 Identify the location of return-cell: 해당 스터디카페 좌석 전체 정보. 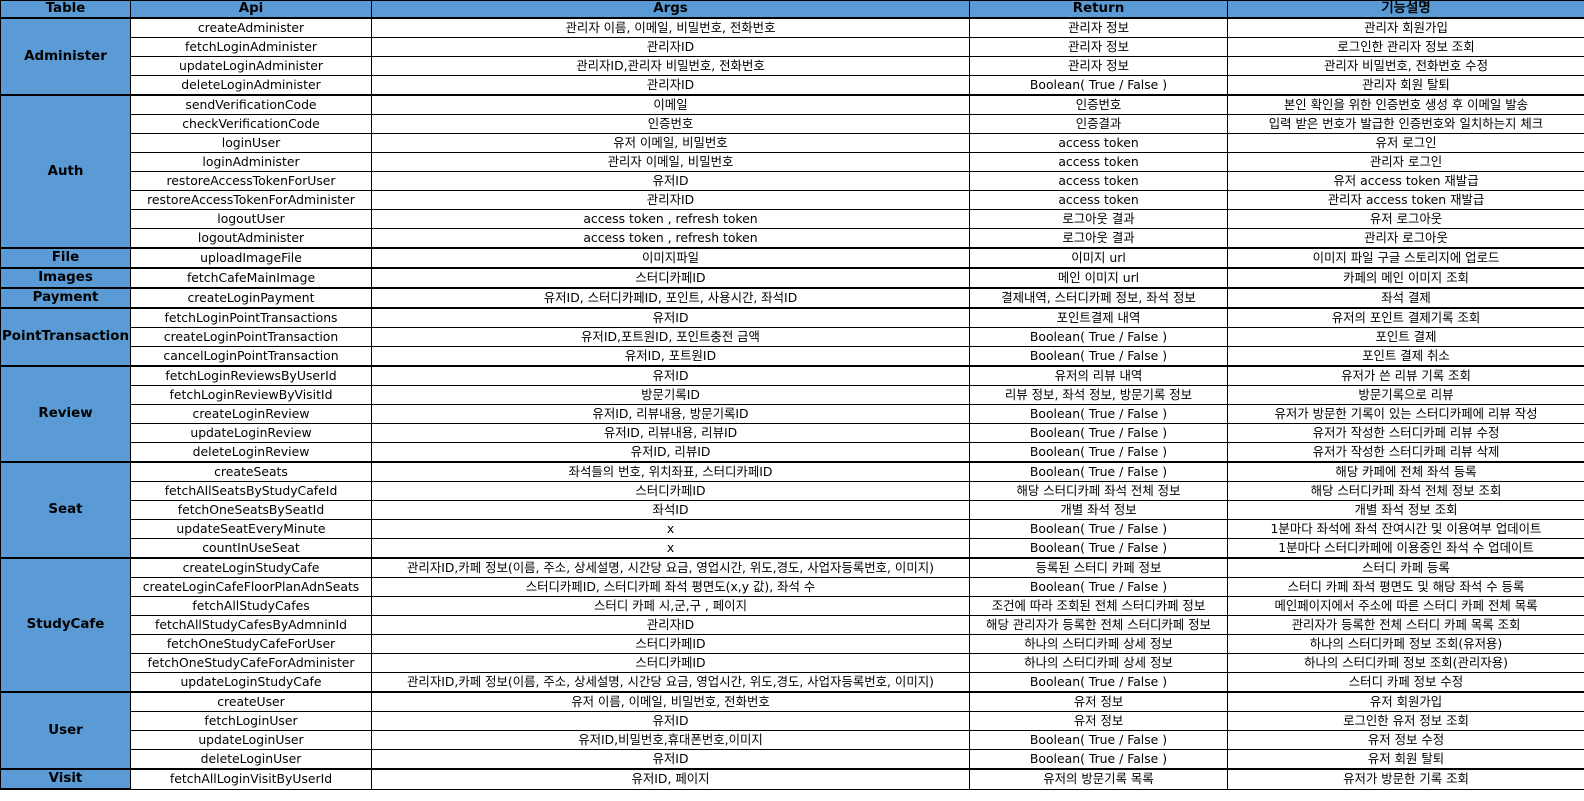
(1098, 491).